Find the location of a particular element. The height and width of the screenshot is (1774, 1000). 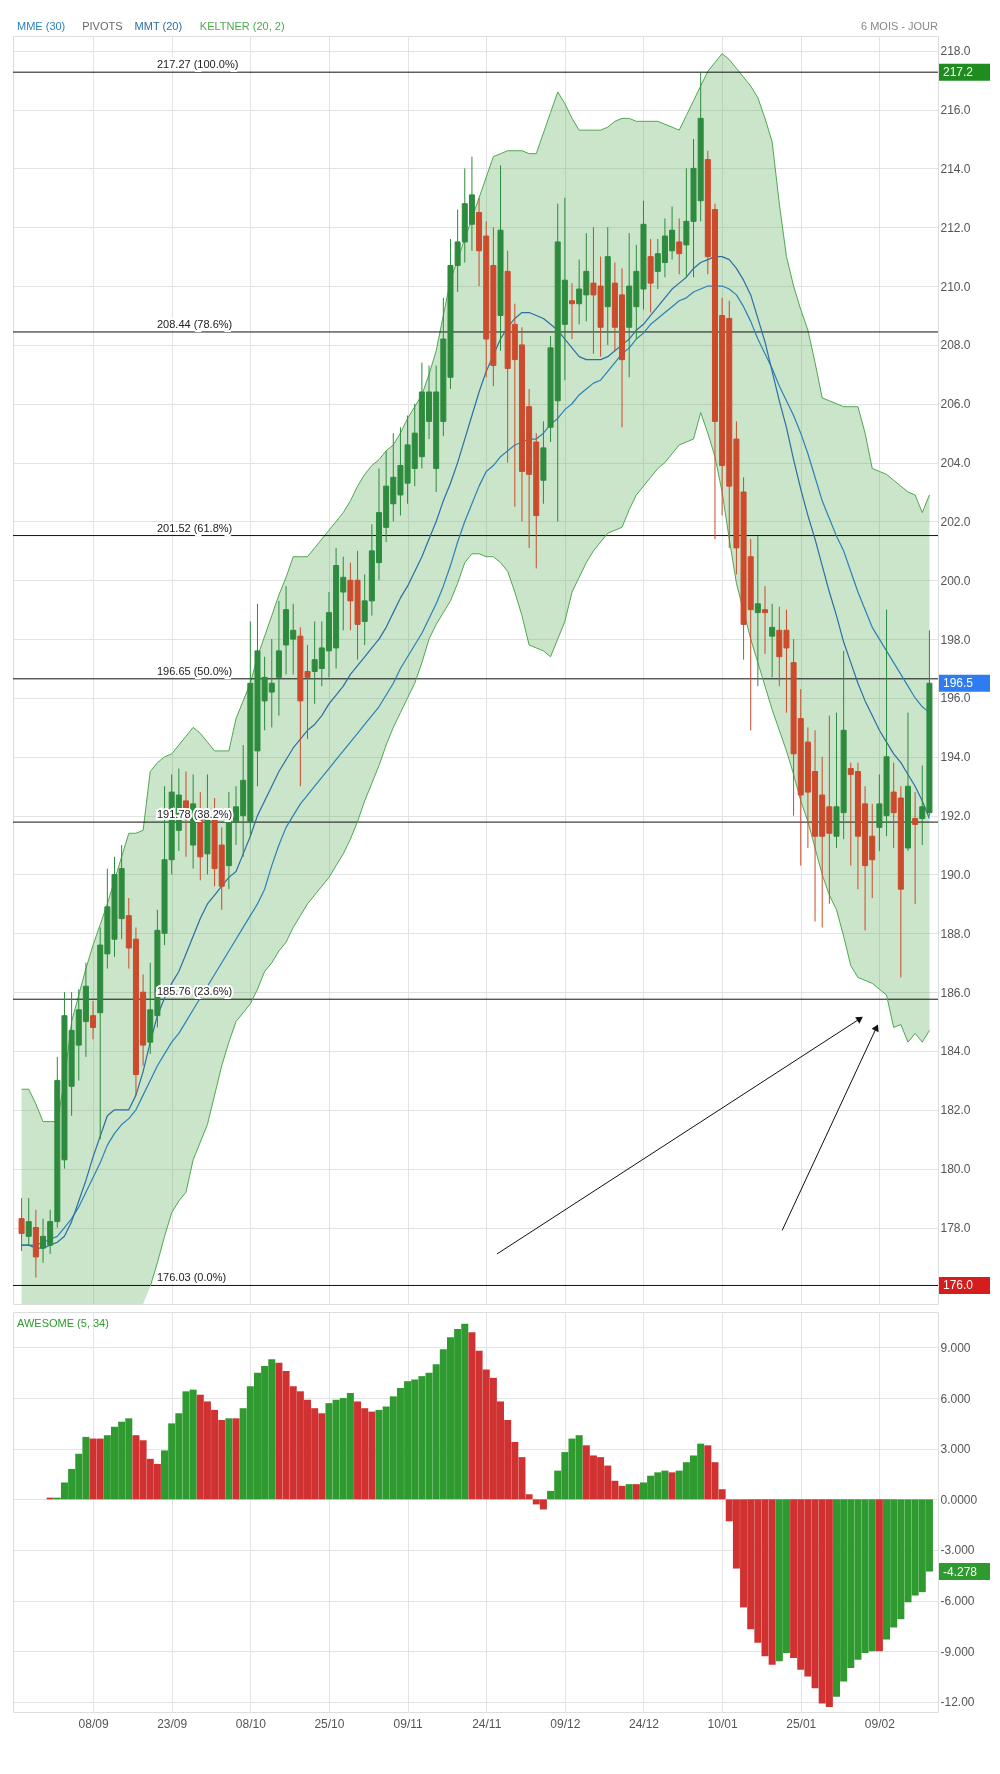

x-tick-label: 10/01 is located at coordinates (722, 1723).